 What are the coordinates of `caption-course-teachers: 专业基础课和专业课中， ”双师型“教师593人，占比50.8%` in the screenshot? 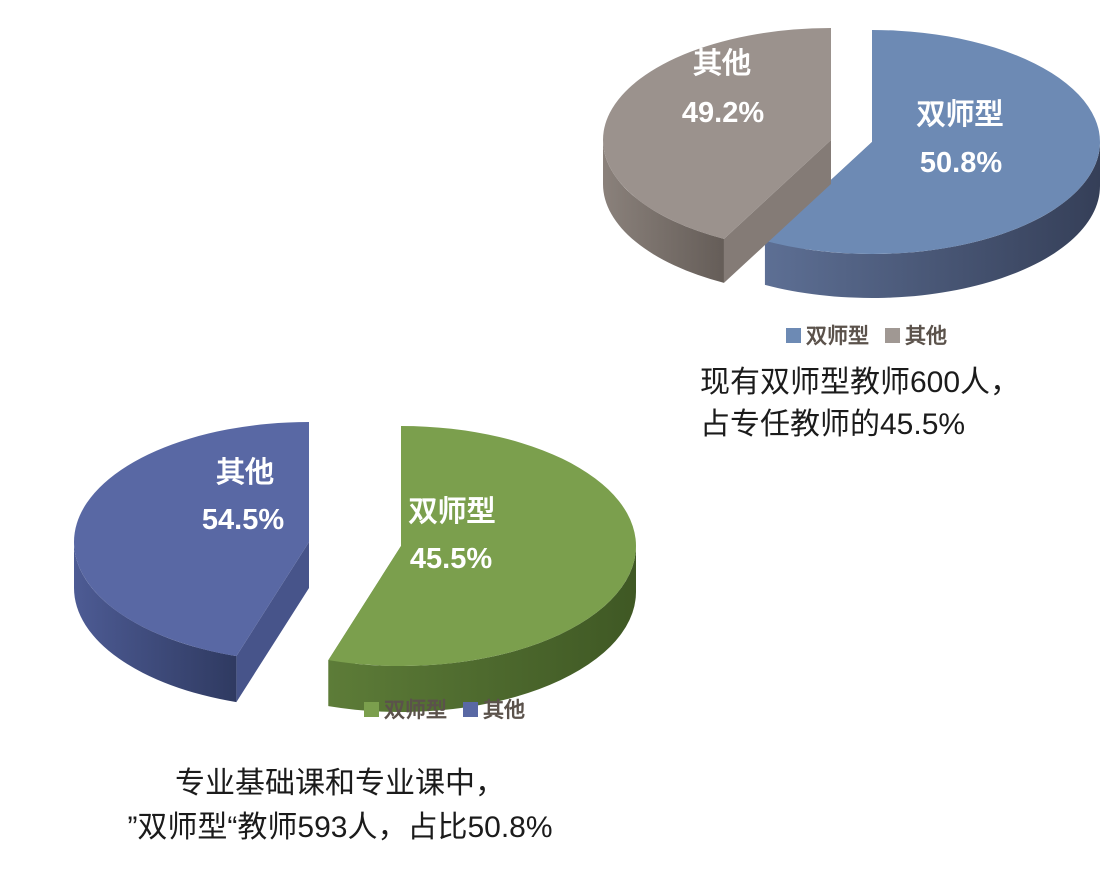 It's located at (340, 806).